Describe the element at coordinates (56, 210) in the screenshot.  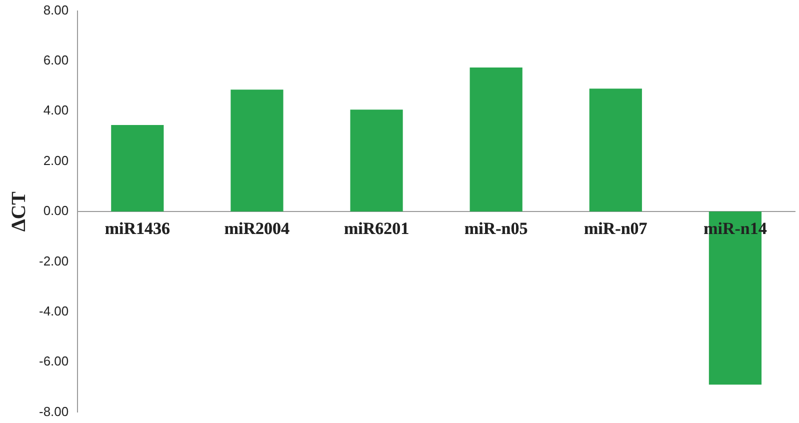
I see `y-tick-label: 0.00` at that location.